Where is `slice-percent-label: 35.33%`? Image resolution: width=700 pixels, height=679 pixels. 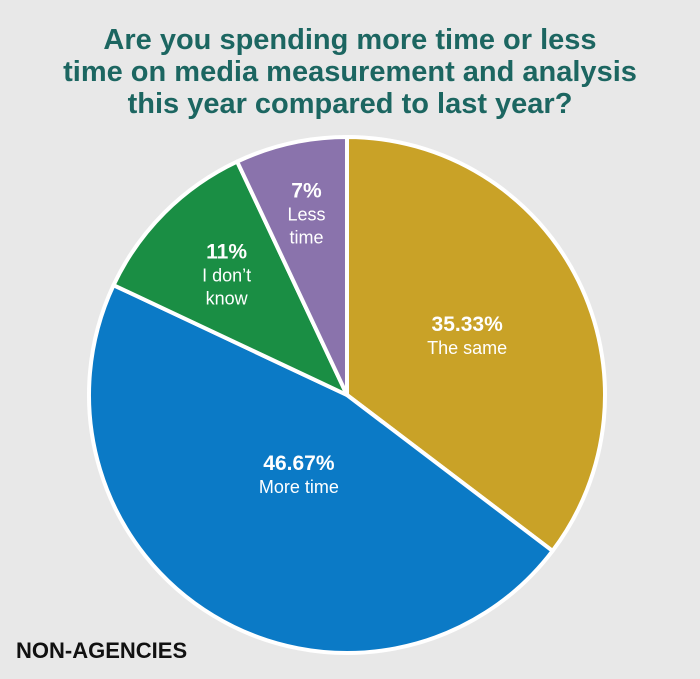 slice-percent-label: 35.33% is located at coordinates (468, 324).